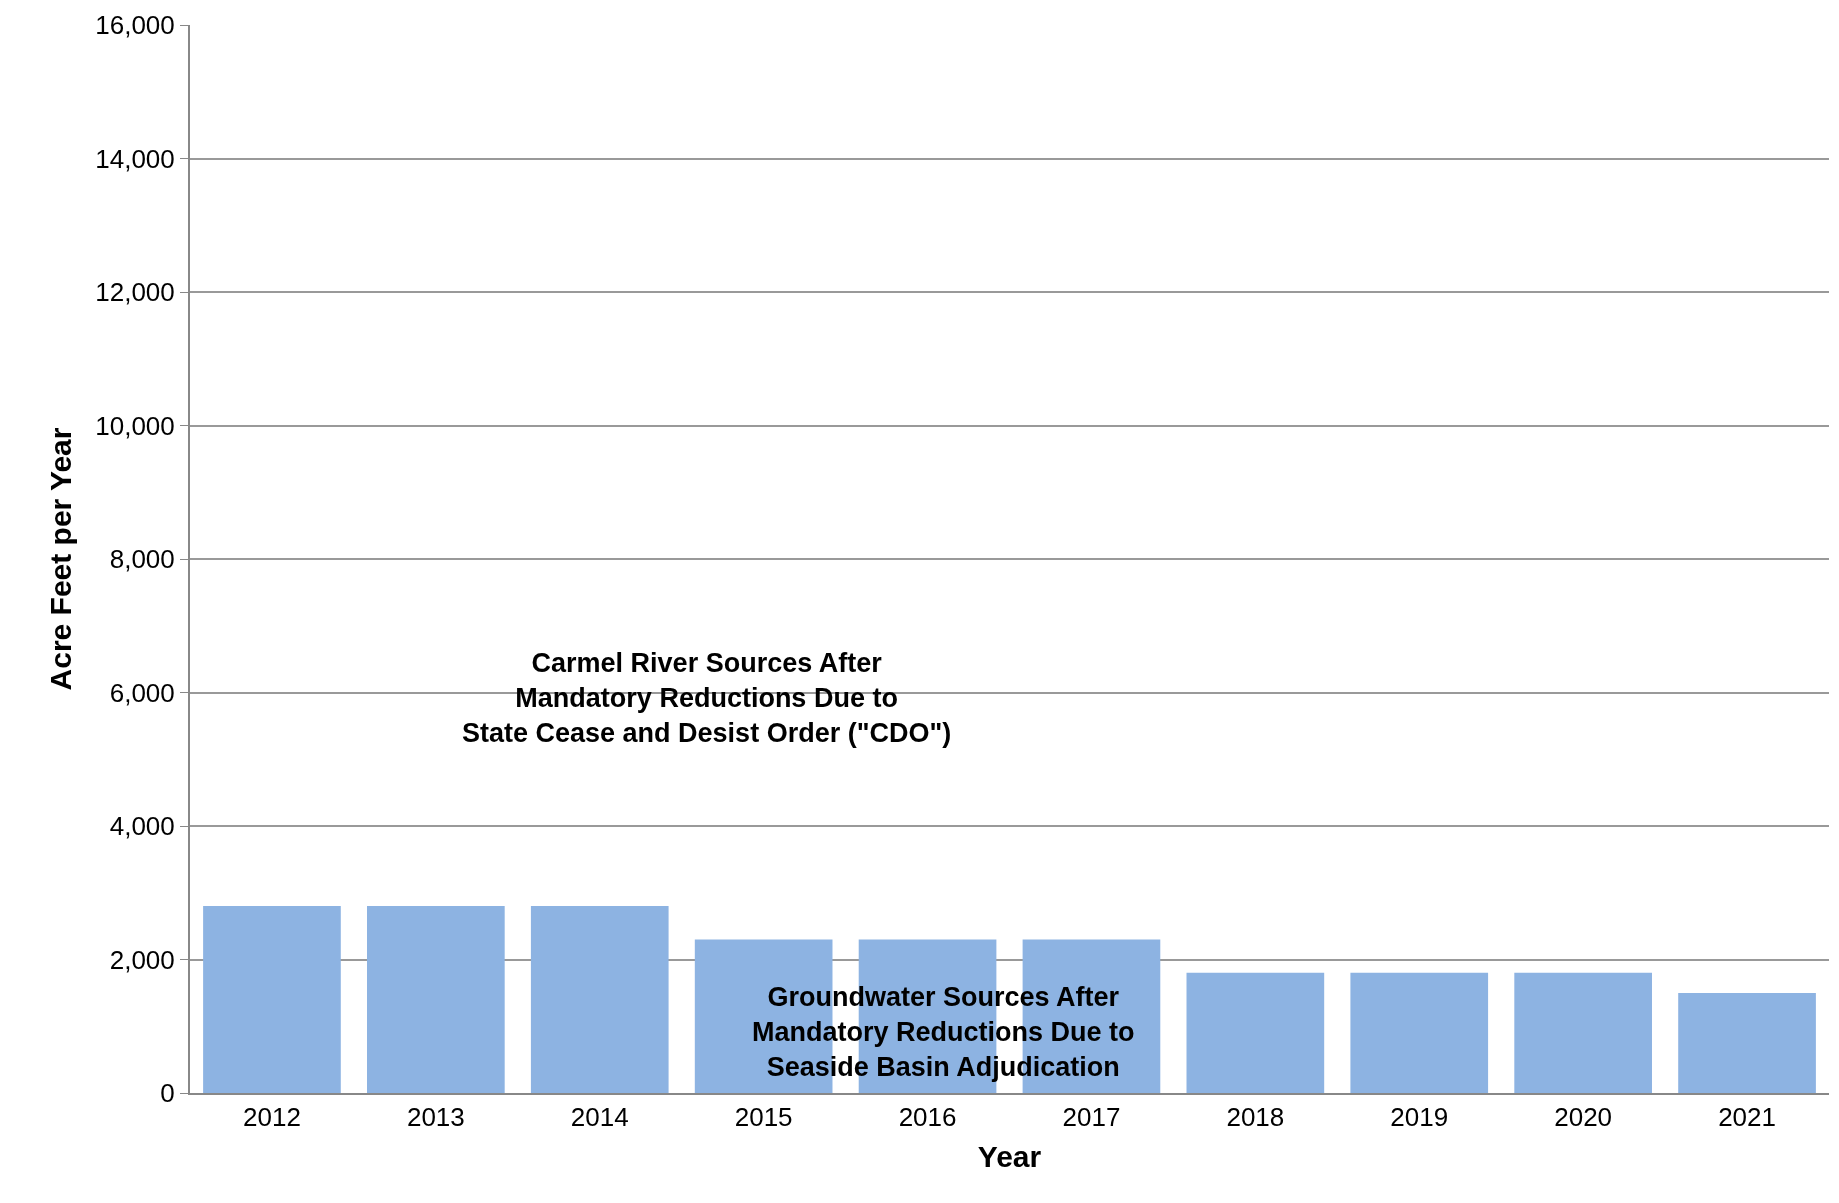  Describe the element at coordinates (142, 959) in the screenshot. I see `y-tick-label: 2,000` at that location.